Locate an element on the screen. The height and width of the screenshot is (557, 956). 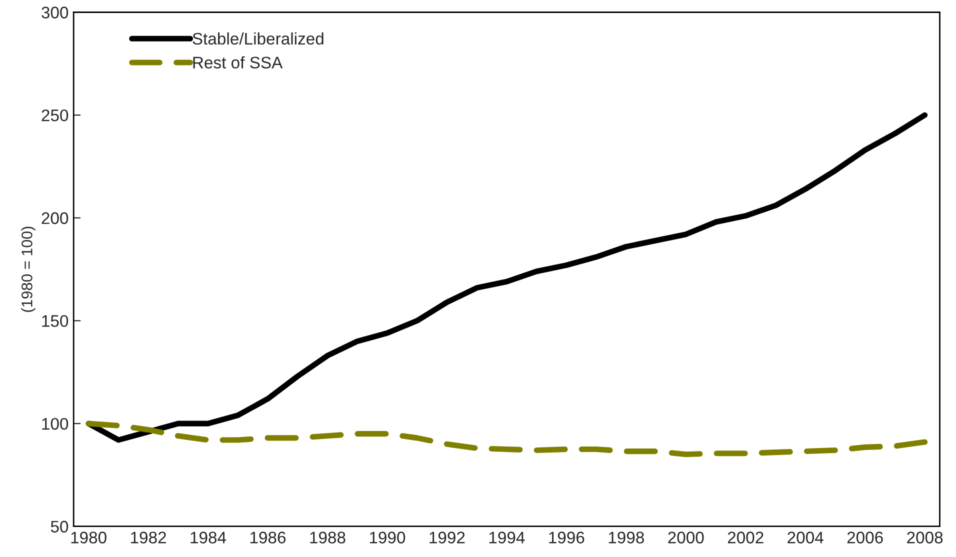
x-tick-label: 1988 is located at coordinates (328, 538).